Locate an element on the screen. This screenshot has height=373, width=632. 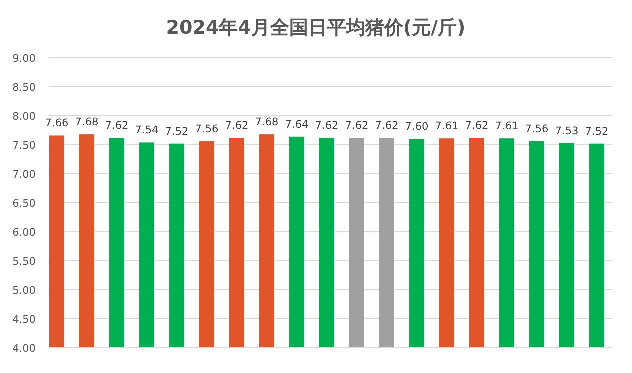
data-label: 7.53 is located at coordinates (567, 131).